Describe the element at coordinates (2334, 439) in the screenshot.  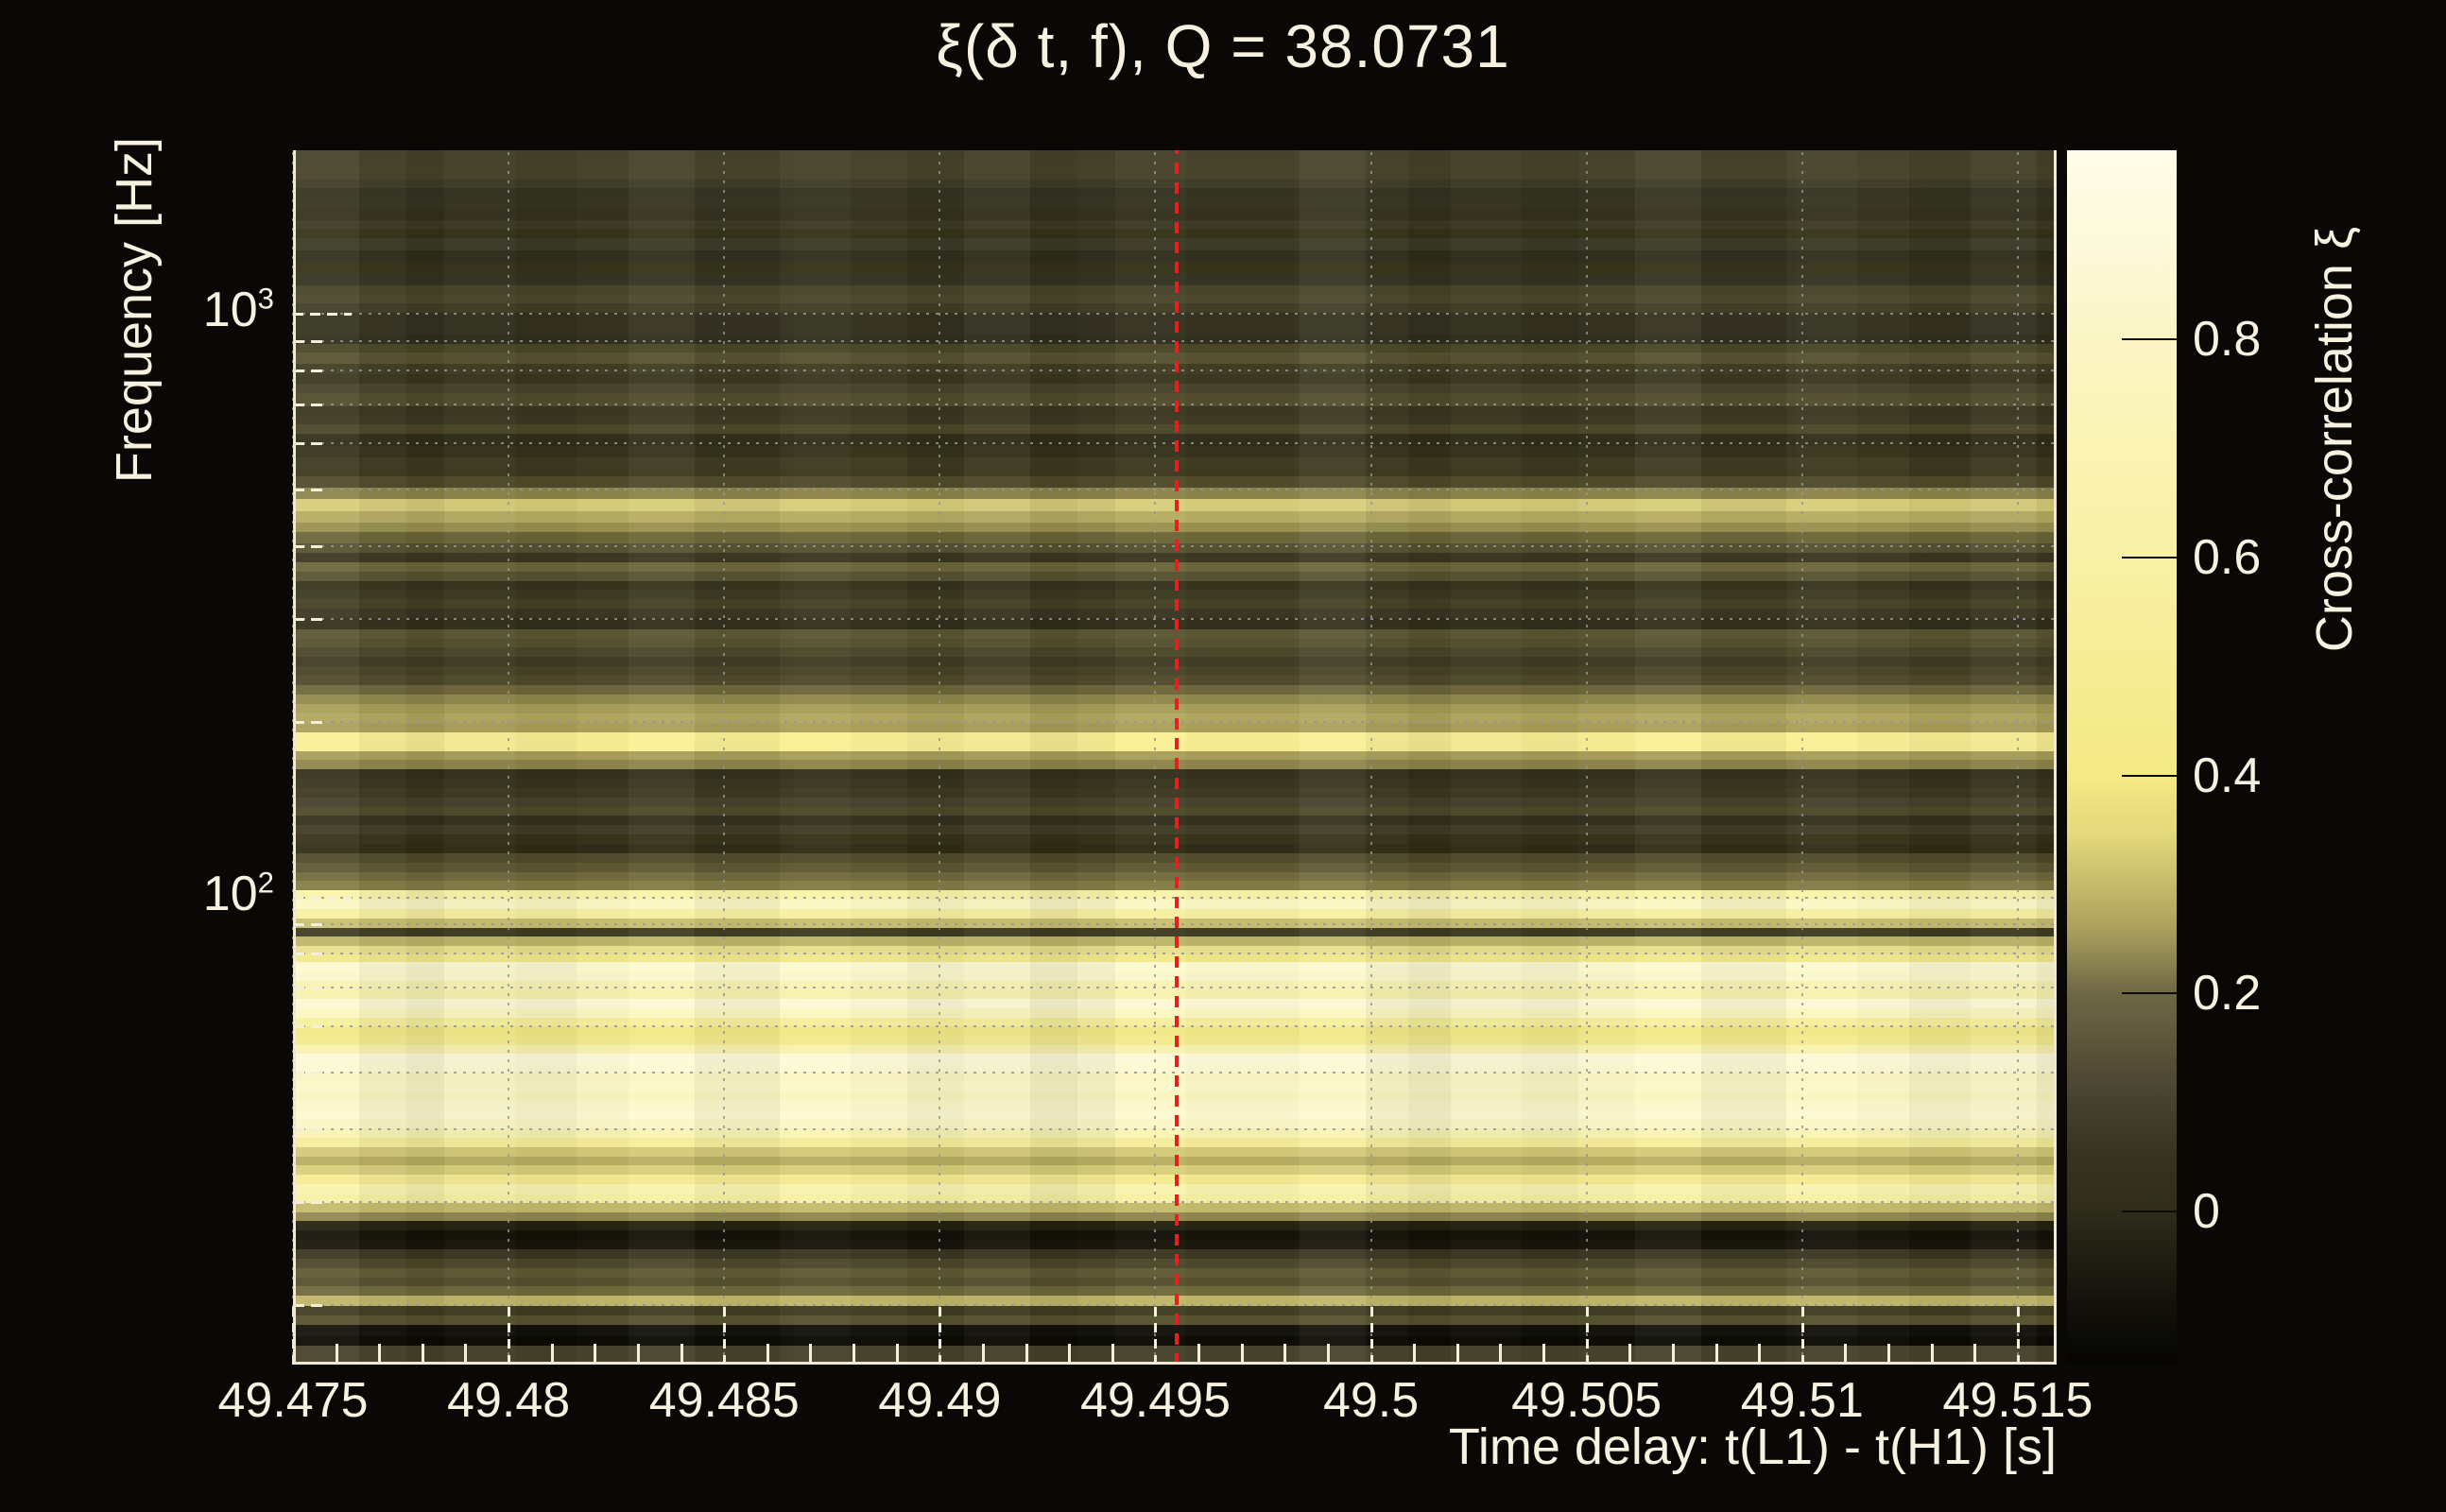
I see `colorbar-title: Cross-correlation ξ` at that location.